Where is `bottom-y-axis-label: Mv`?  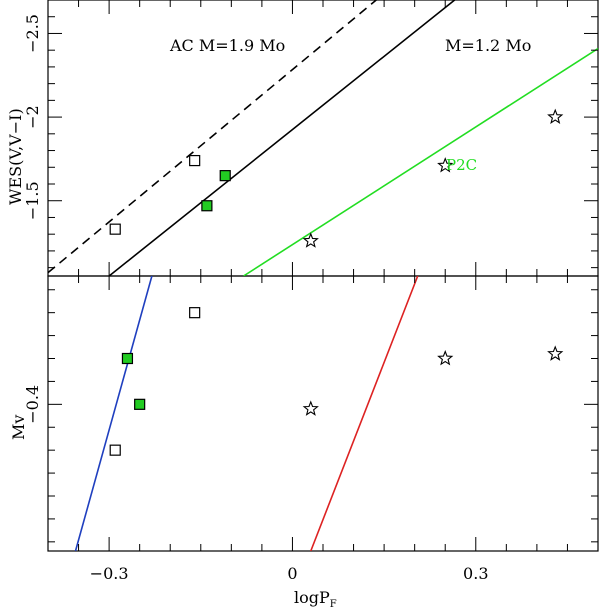
bottom-y-axis-label: Mv is located at coordinates (18, 427).